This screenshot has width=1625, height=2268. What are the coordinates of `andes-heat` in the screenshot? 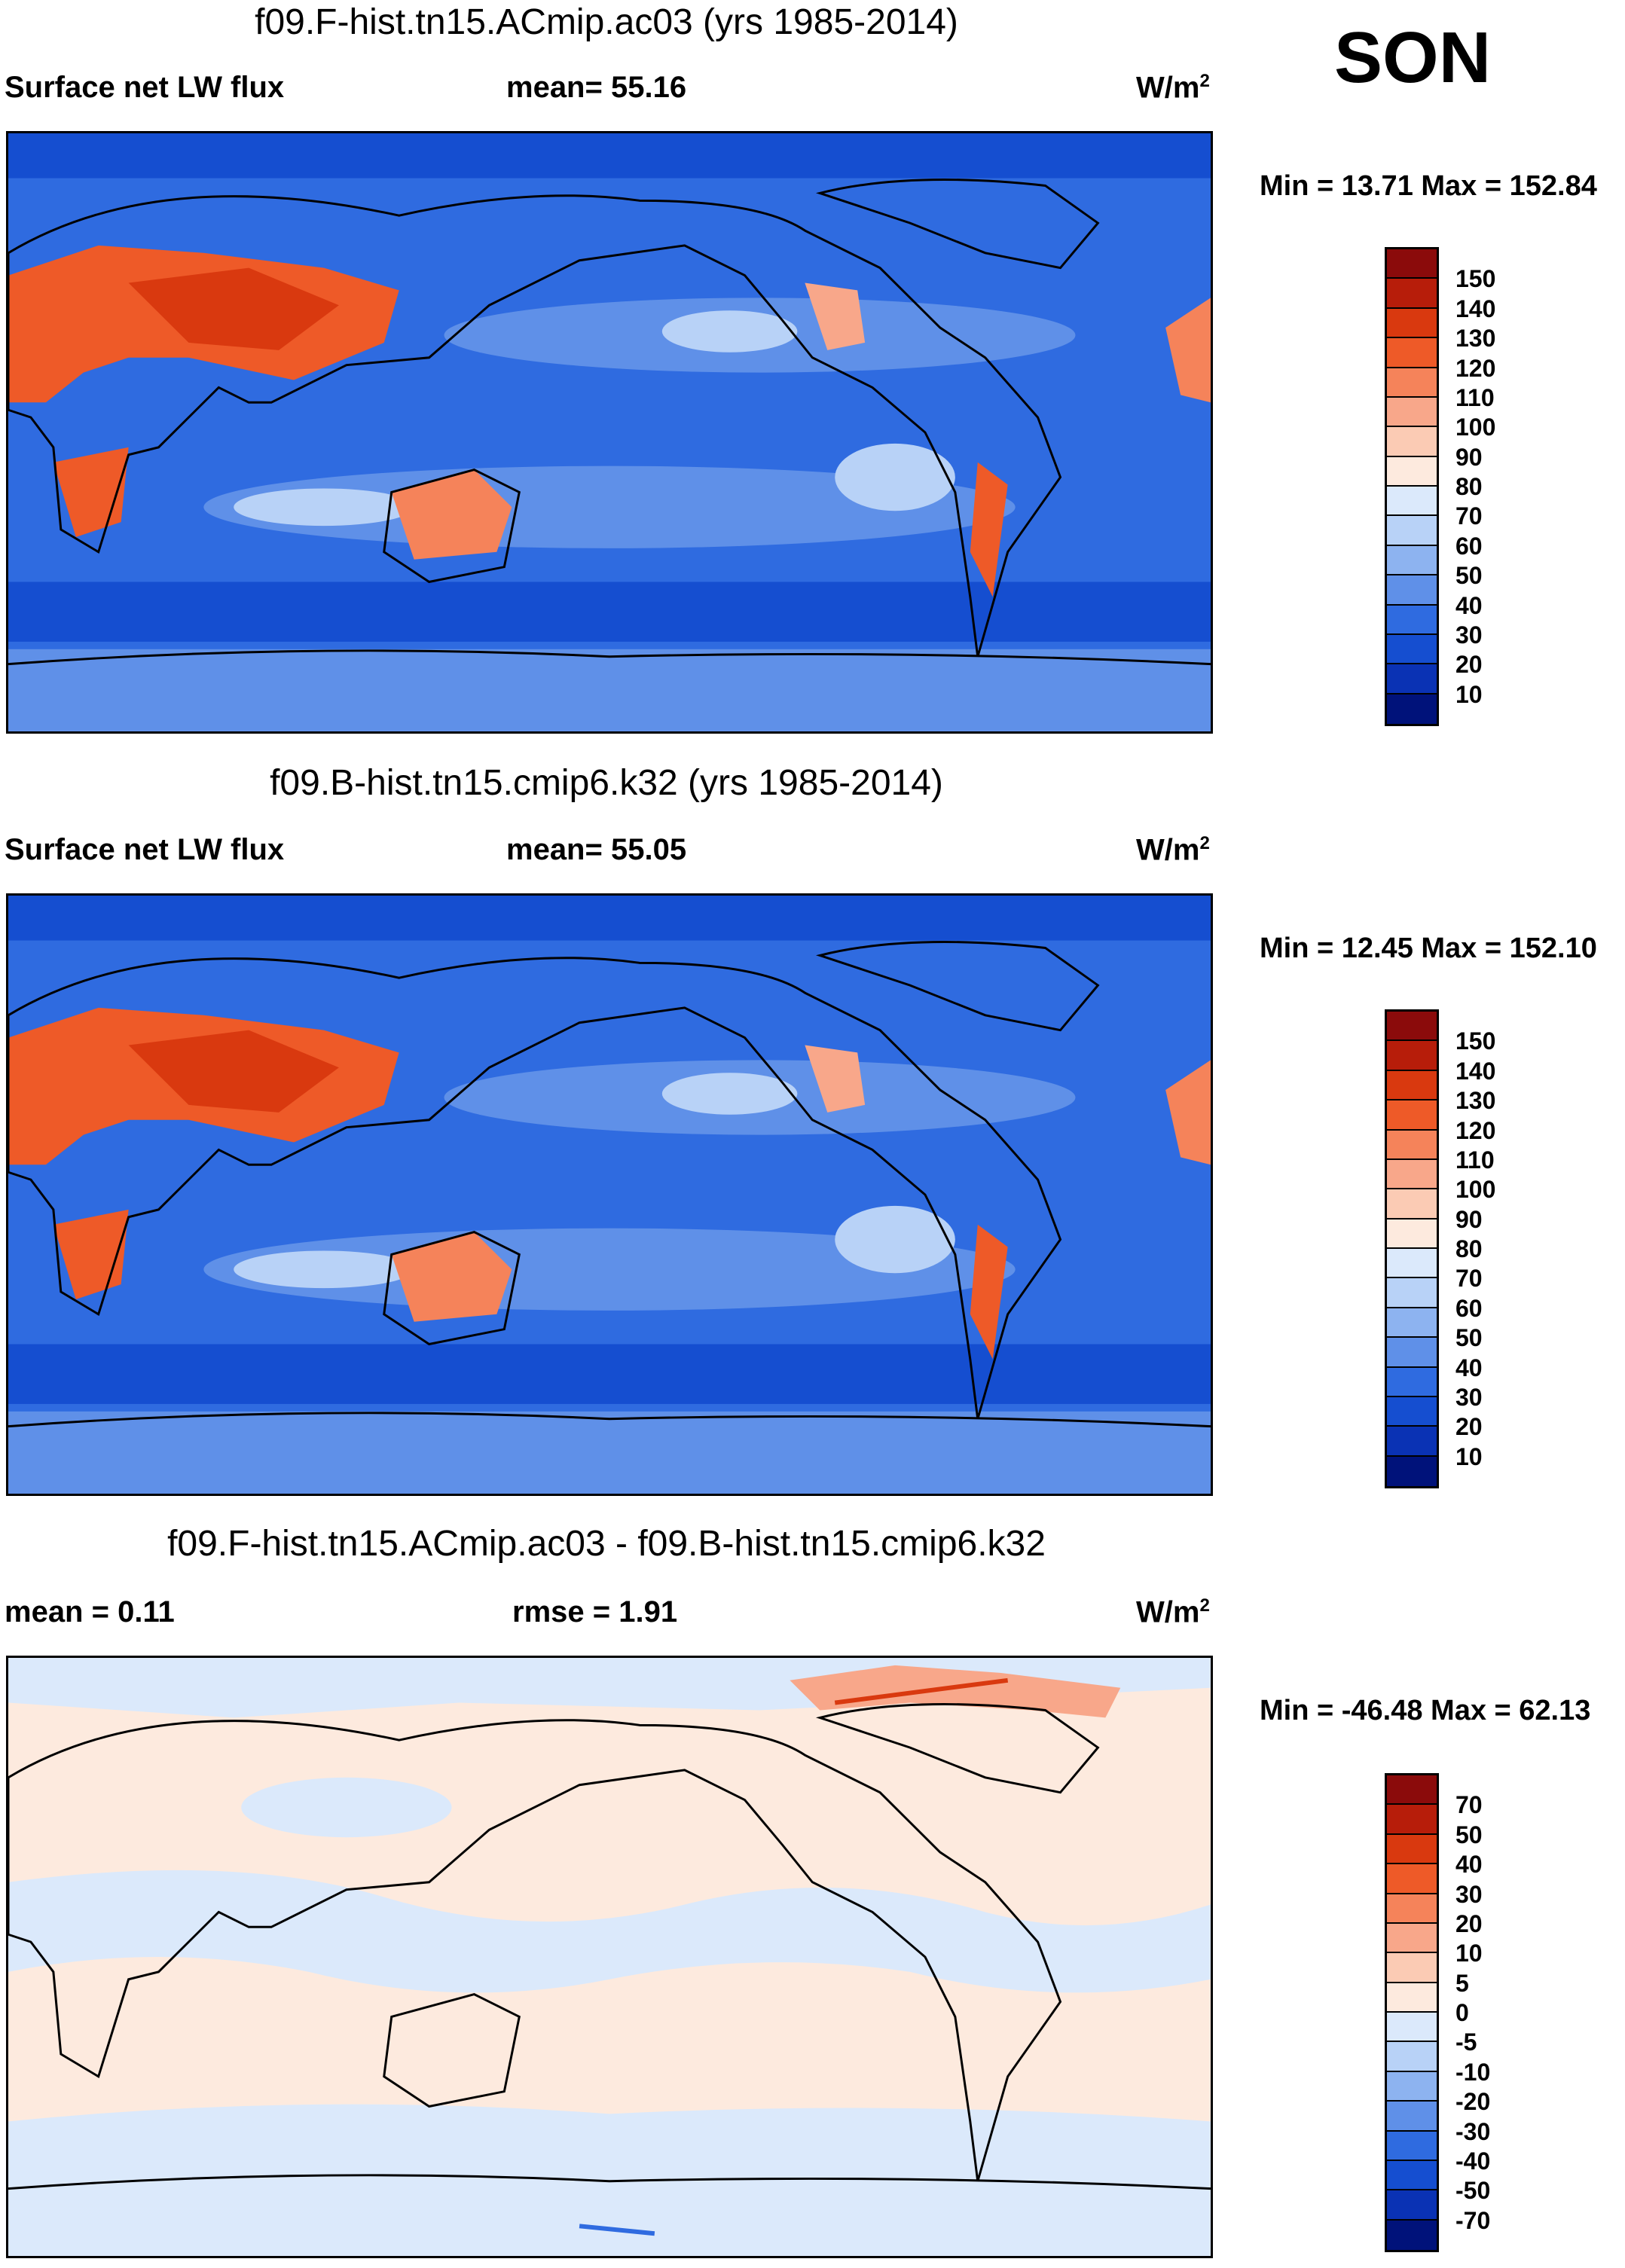 It's located at (989, 529).